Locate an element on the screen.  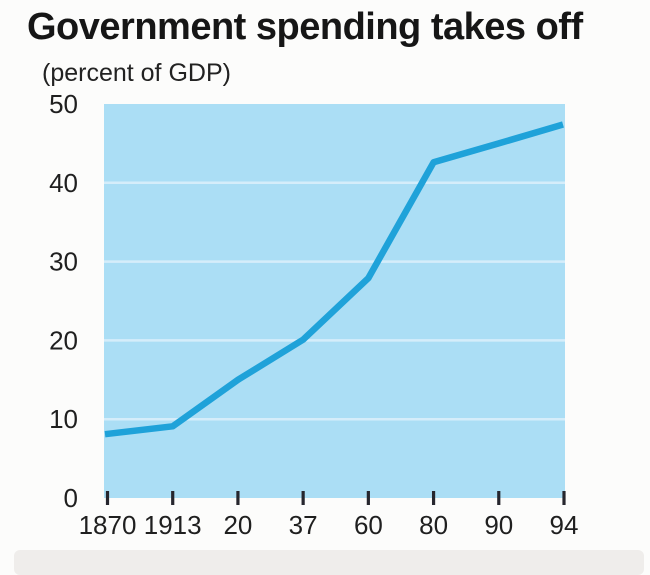
y-axis-label-20: 20 is located at coordinates (63, 340).